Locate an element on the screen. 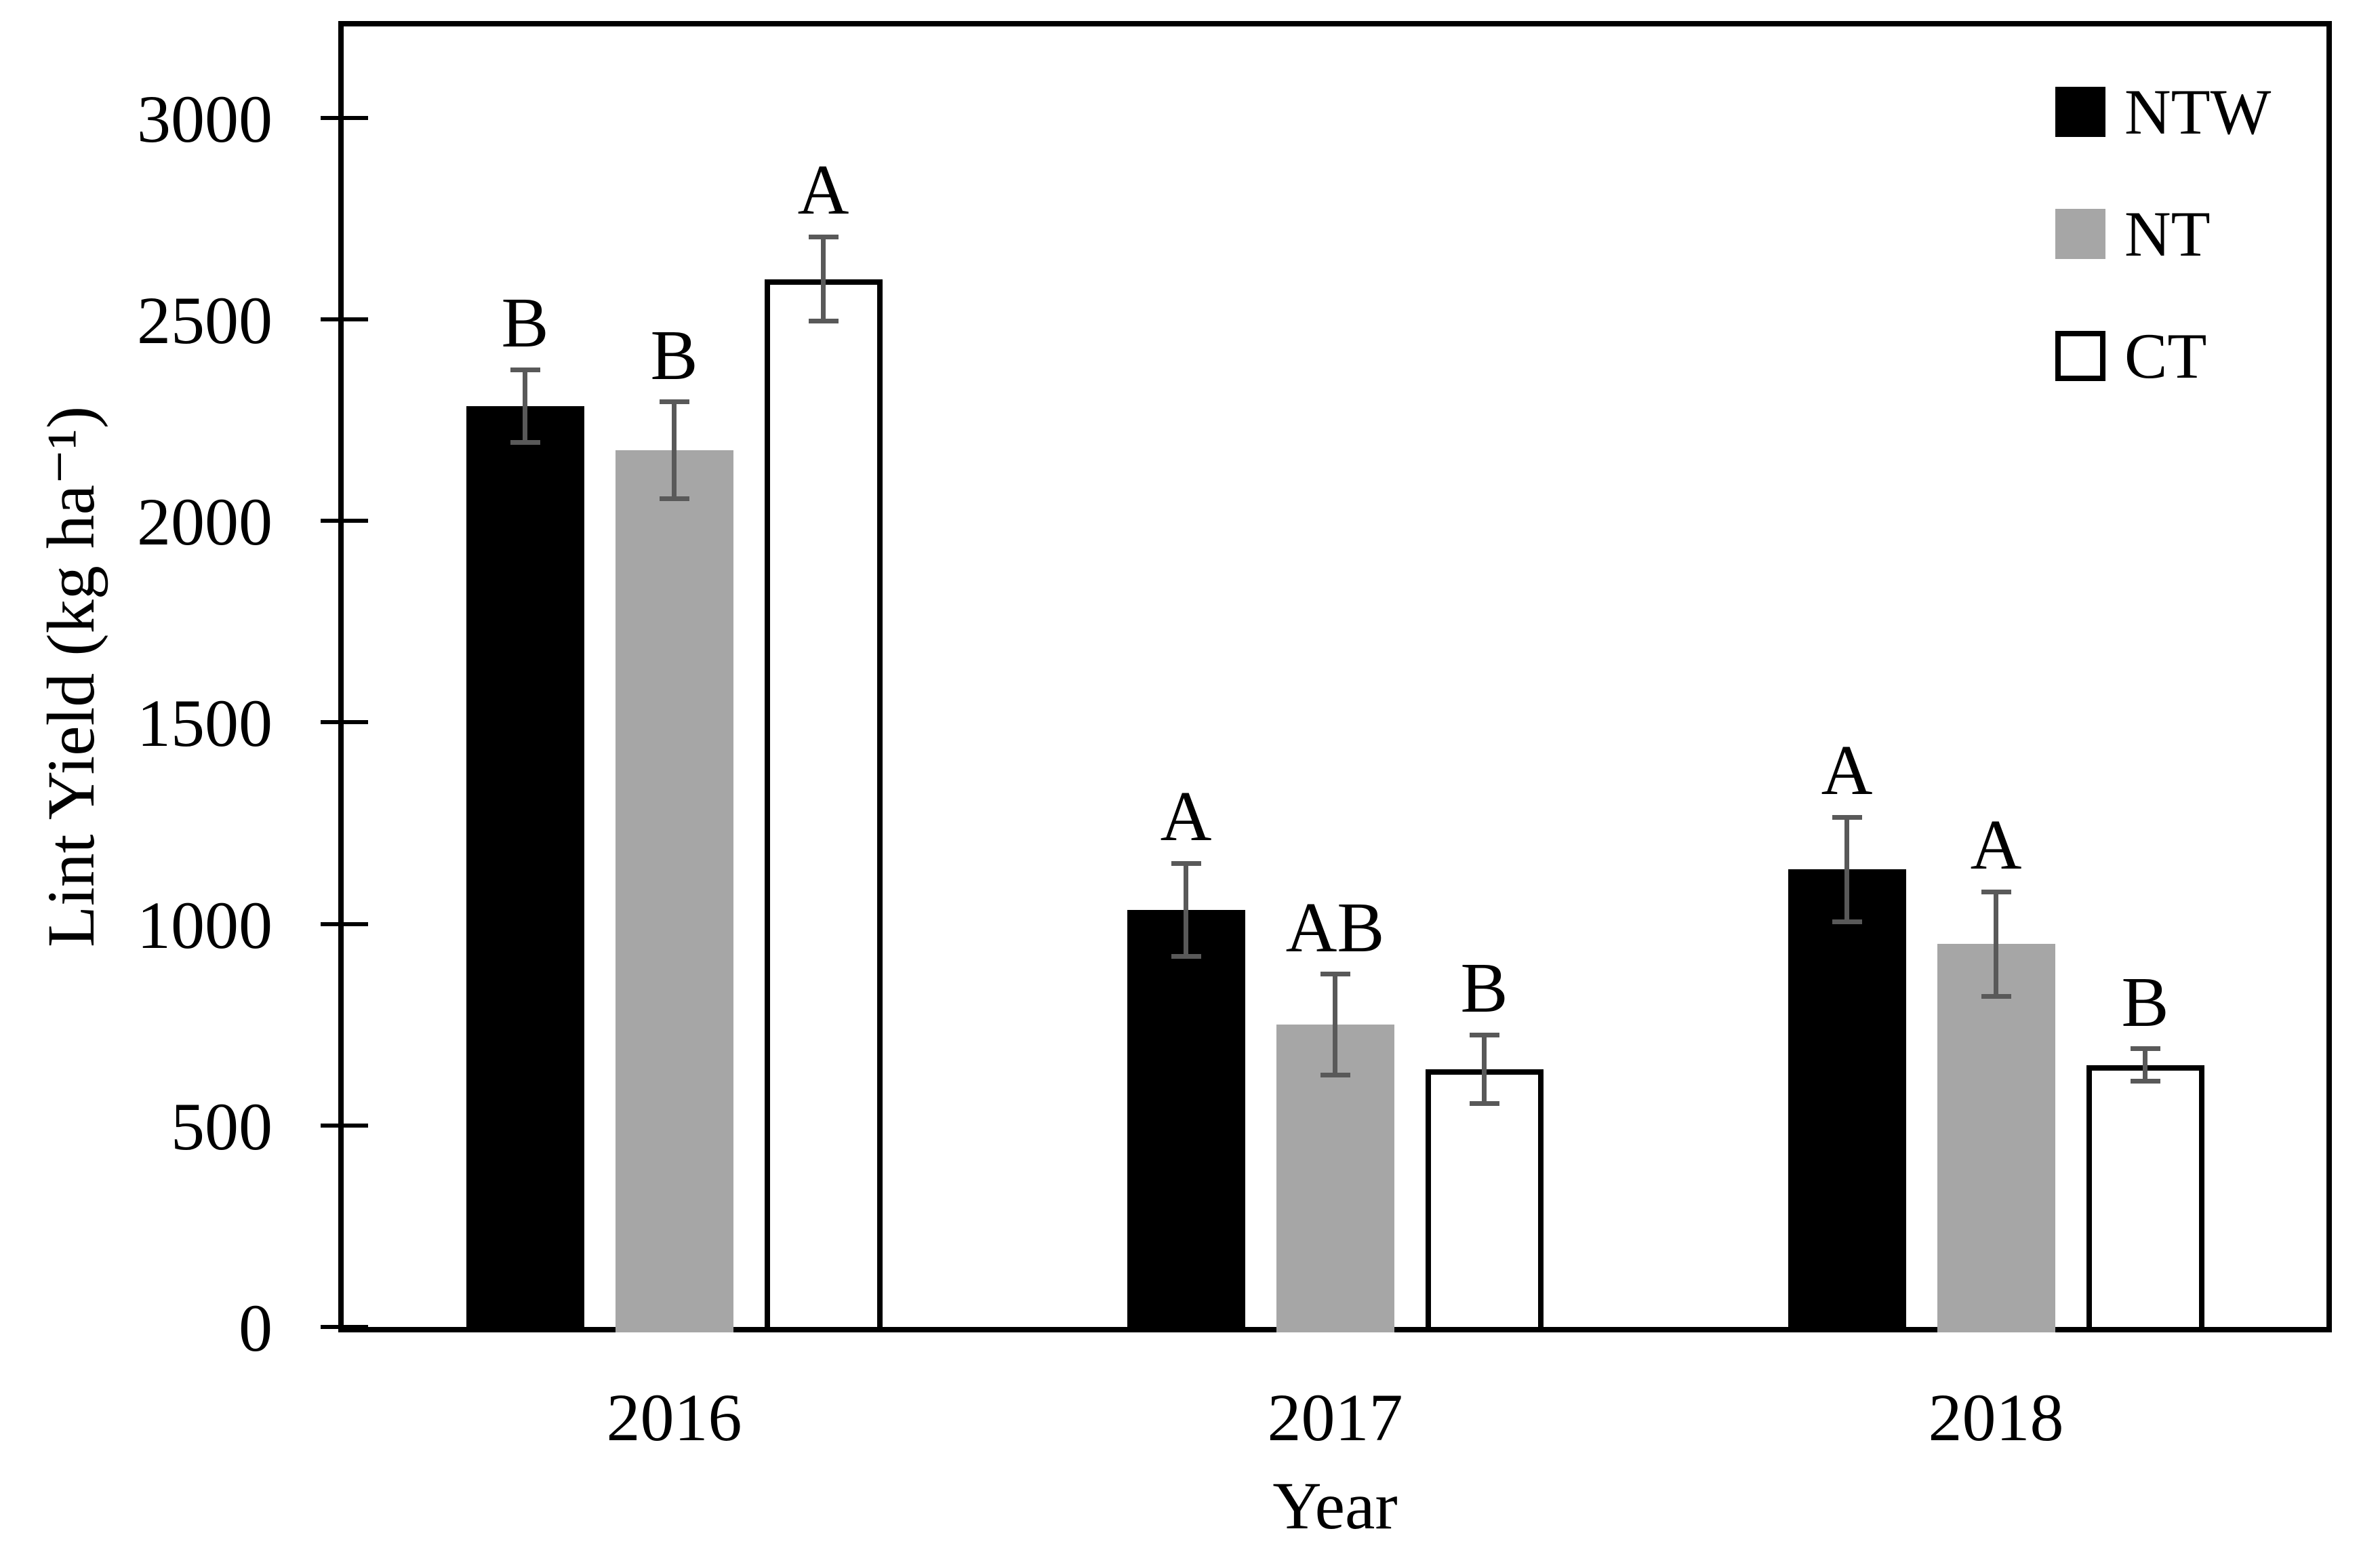 The width and height of the screenshot is (2380, 1548). legend-item-nt: NT is located at coordinates (2133, 234).